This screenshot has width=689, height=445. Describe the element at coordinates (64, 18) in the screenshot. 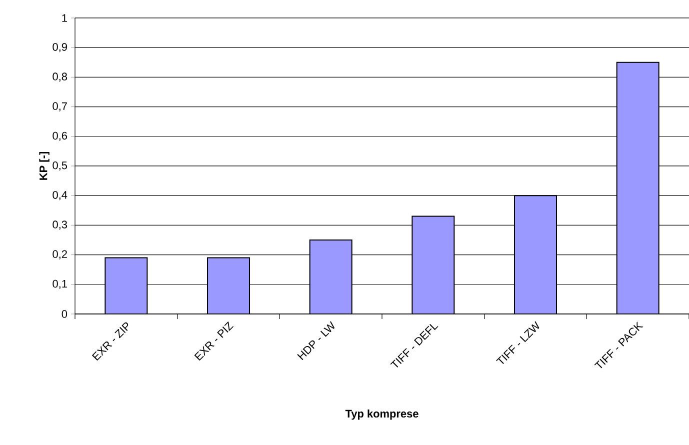

I see `y-tick-label: 1` at that location.